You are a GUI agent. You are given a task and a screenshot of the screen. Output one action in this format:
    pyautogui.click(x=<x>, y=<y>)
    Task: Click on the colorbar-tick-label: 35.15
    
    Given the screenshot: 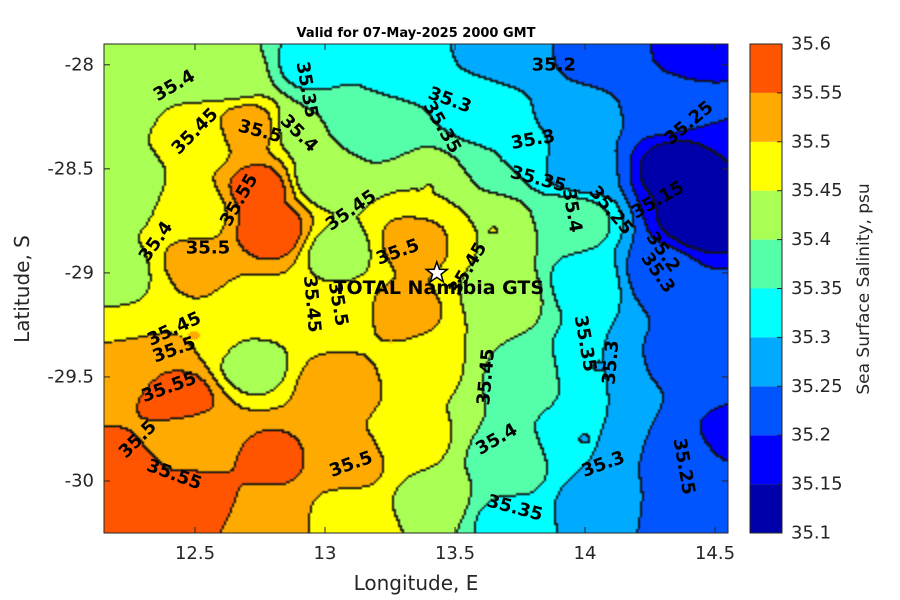 What is the action you would take?
    pyautogui.click(x=817, y=484)
    